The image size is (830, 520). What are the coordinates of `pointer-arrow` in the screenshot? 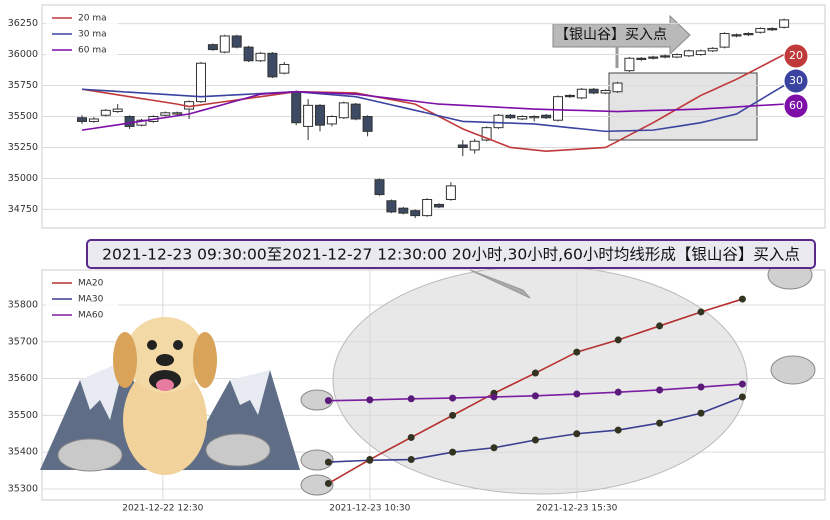 It's located at (500, 284).